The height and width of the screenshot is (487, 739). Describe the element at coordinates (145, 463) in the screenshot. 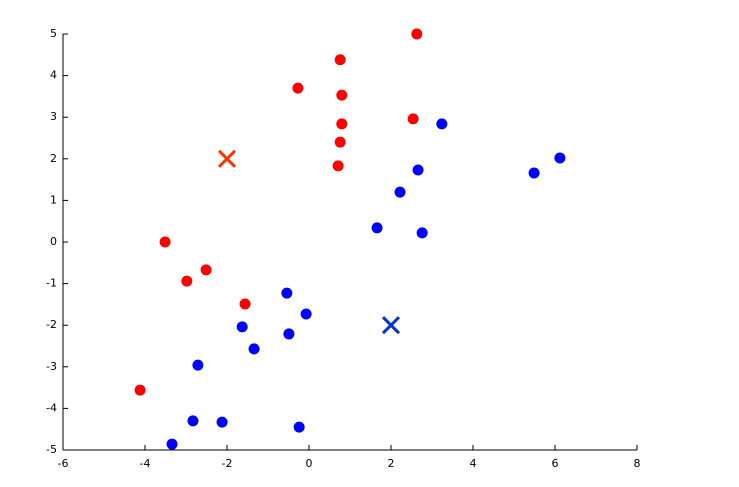

I see `x-tick-label: -4` at that location.